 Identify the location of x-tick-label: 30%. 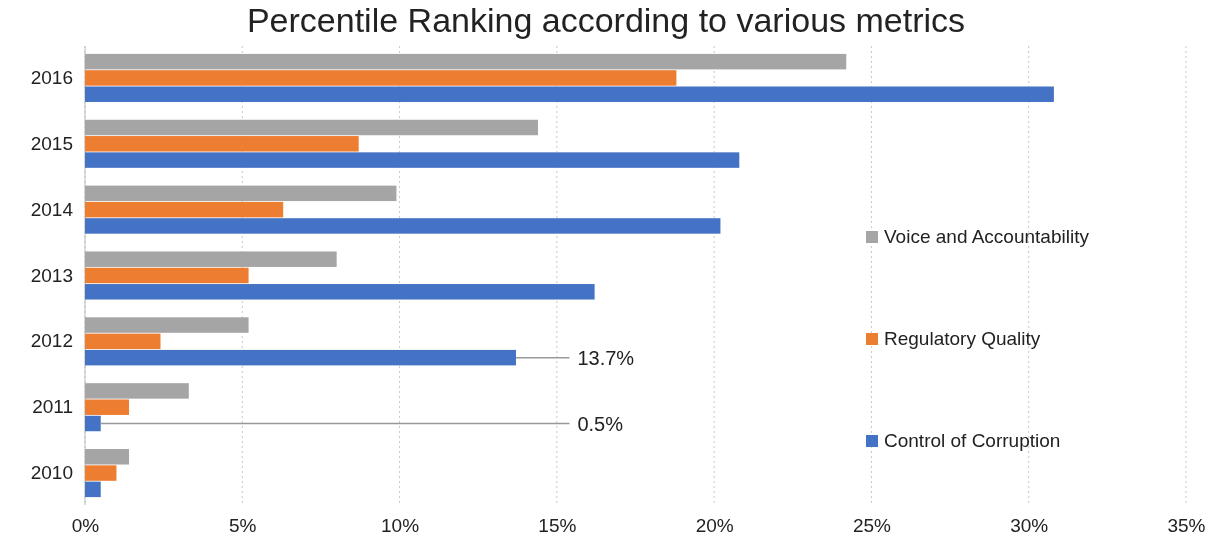
(1029, 526).